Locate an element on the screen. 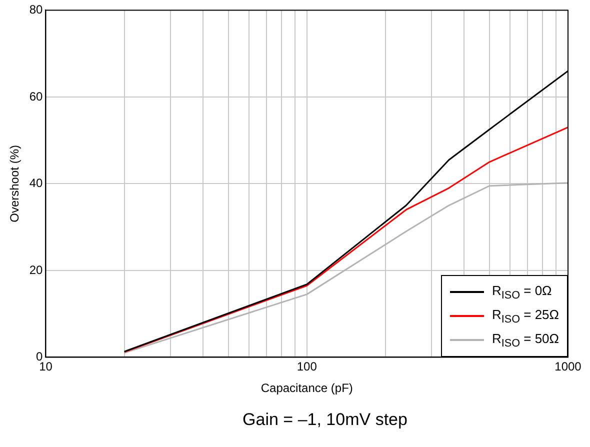  y-tick-label: 20 is located at coordinates (36, 269).